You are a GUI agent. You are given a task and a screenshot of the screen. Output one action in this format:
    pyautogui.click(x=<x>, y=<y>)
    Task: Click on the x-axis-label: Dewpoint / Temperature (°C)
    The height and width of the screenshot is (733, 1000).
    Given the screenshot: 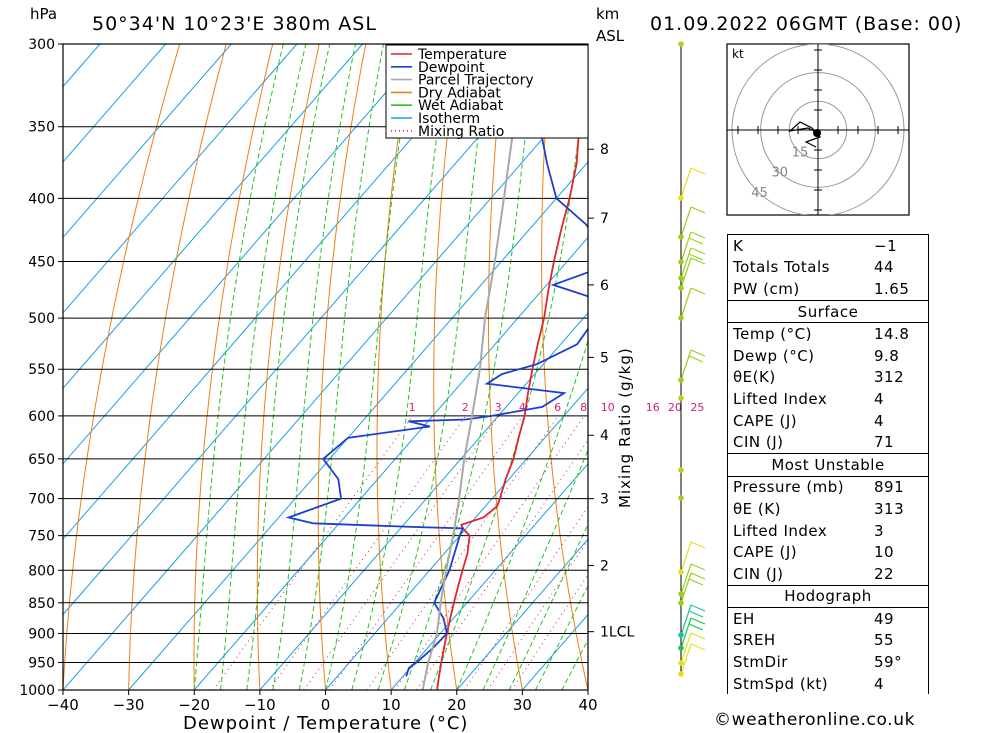 What is the action you would take?
    pyautogui.click(x=325, y=723)
    